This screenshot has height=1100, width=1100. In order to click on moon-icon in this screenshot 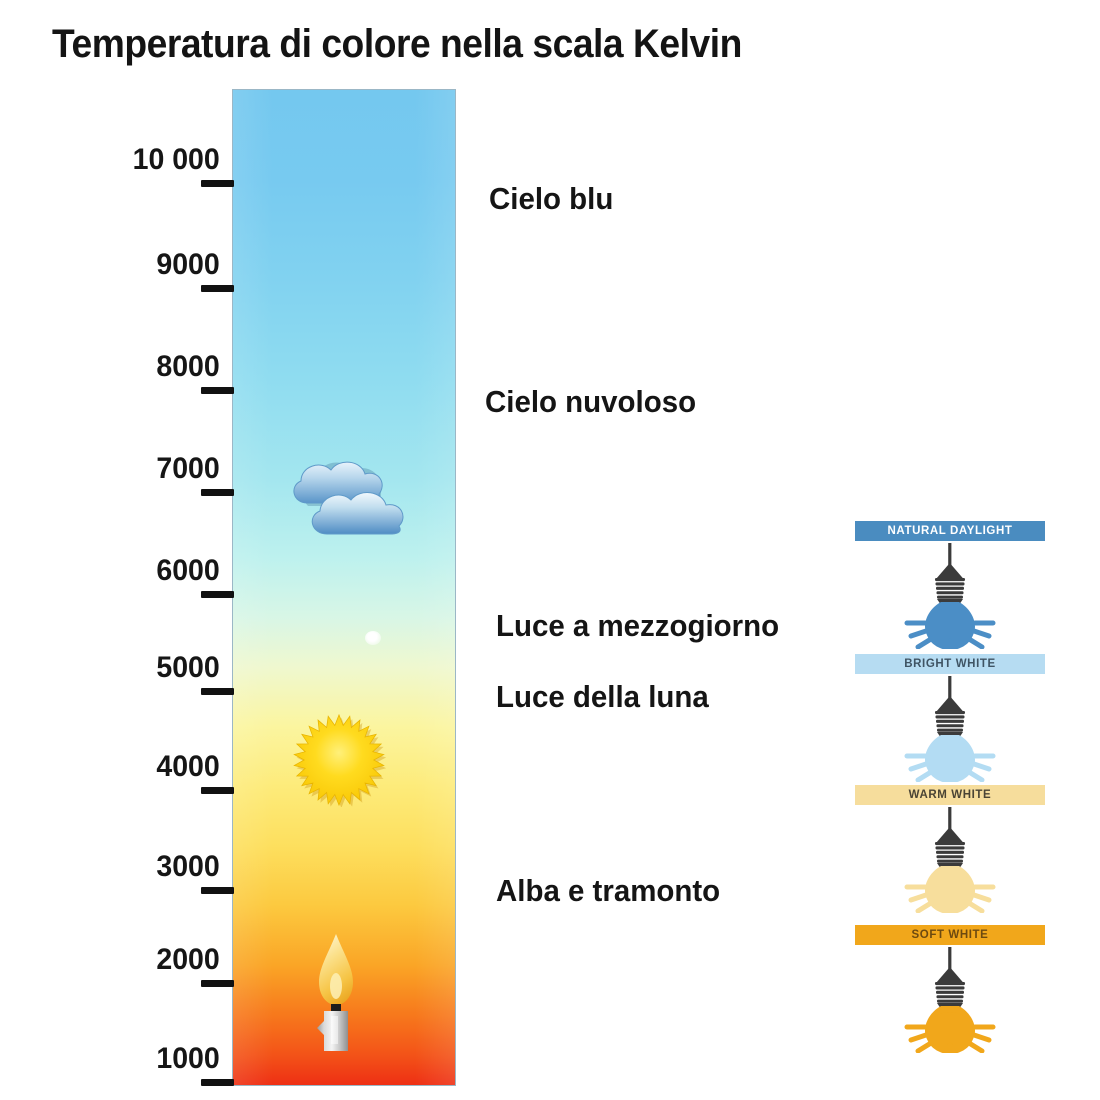, I will do `click(373, 638)`.